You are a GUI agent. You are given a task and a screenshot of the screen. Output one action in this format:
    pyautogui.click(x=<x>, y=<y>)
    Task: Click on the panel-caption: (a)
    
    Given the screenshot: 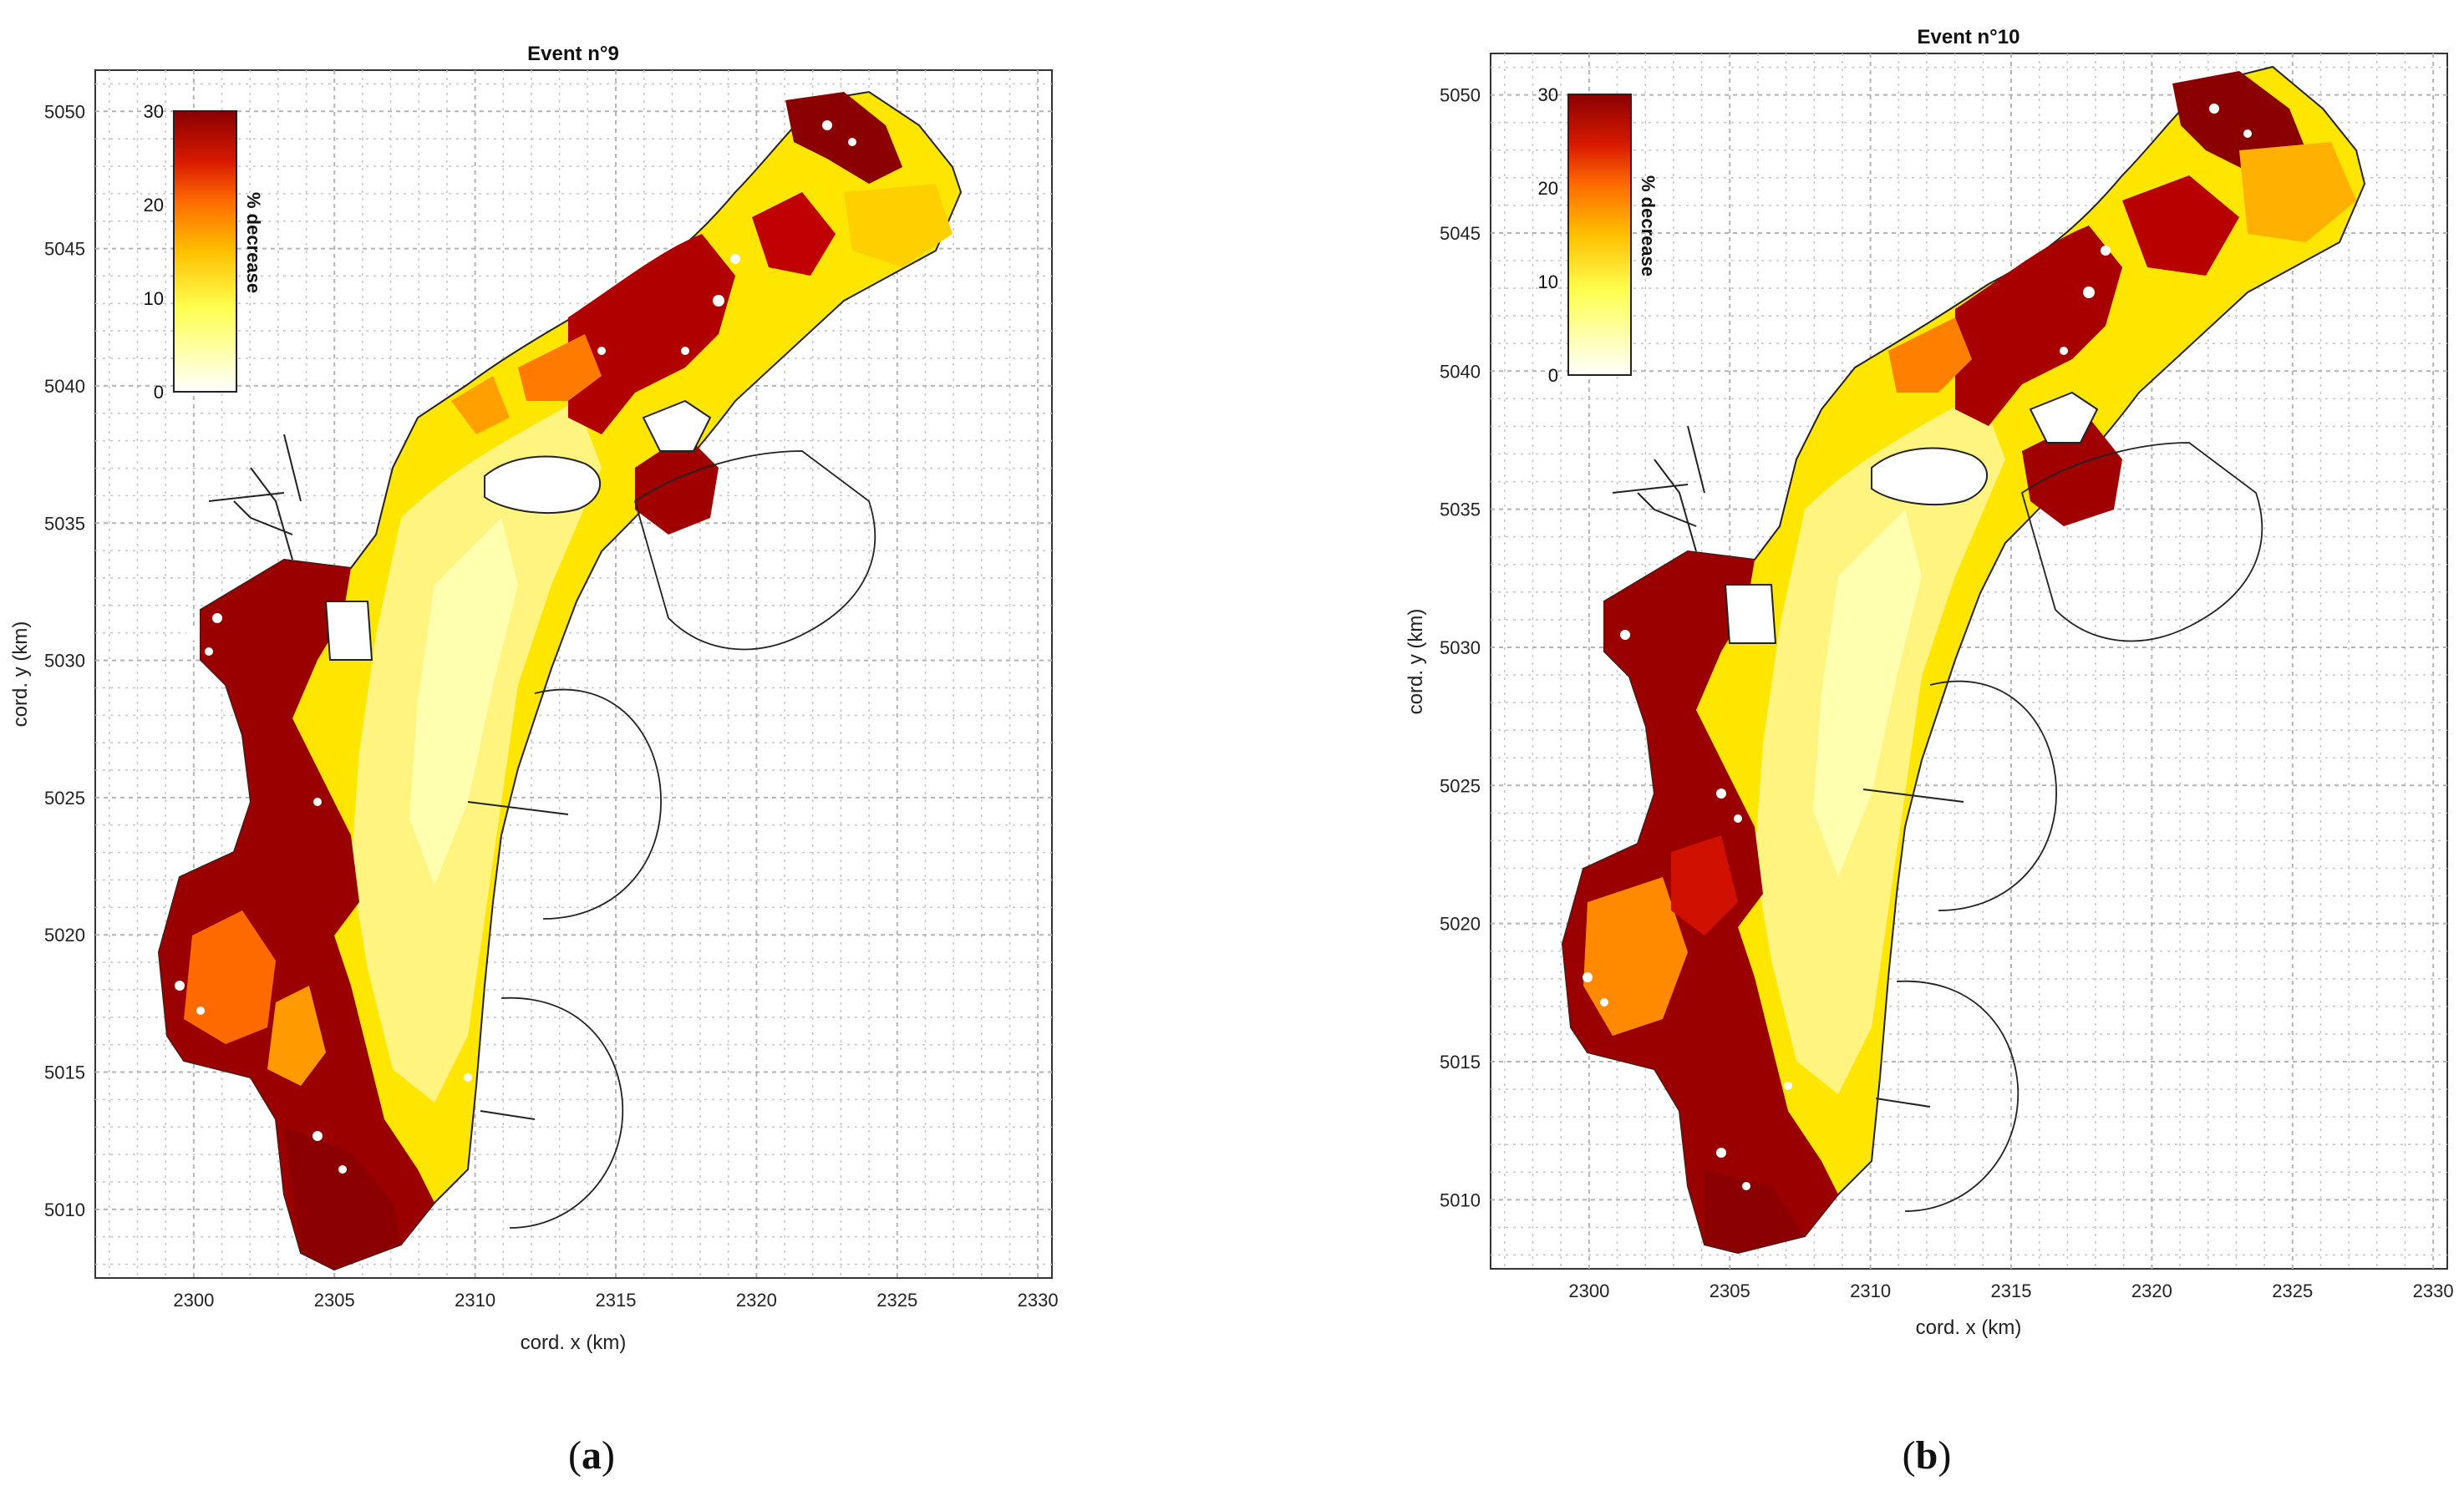 What is the action you would take?
    pyautogui.click(x=591, y=1455)
    